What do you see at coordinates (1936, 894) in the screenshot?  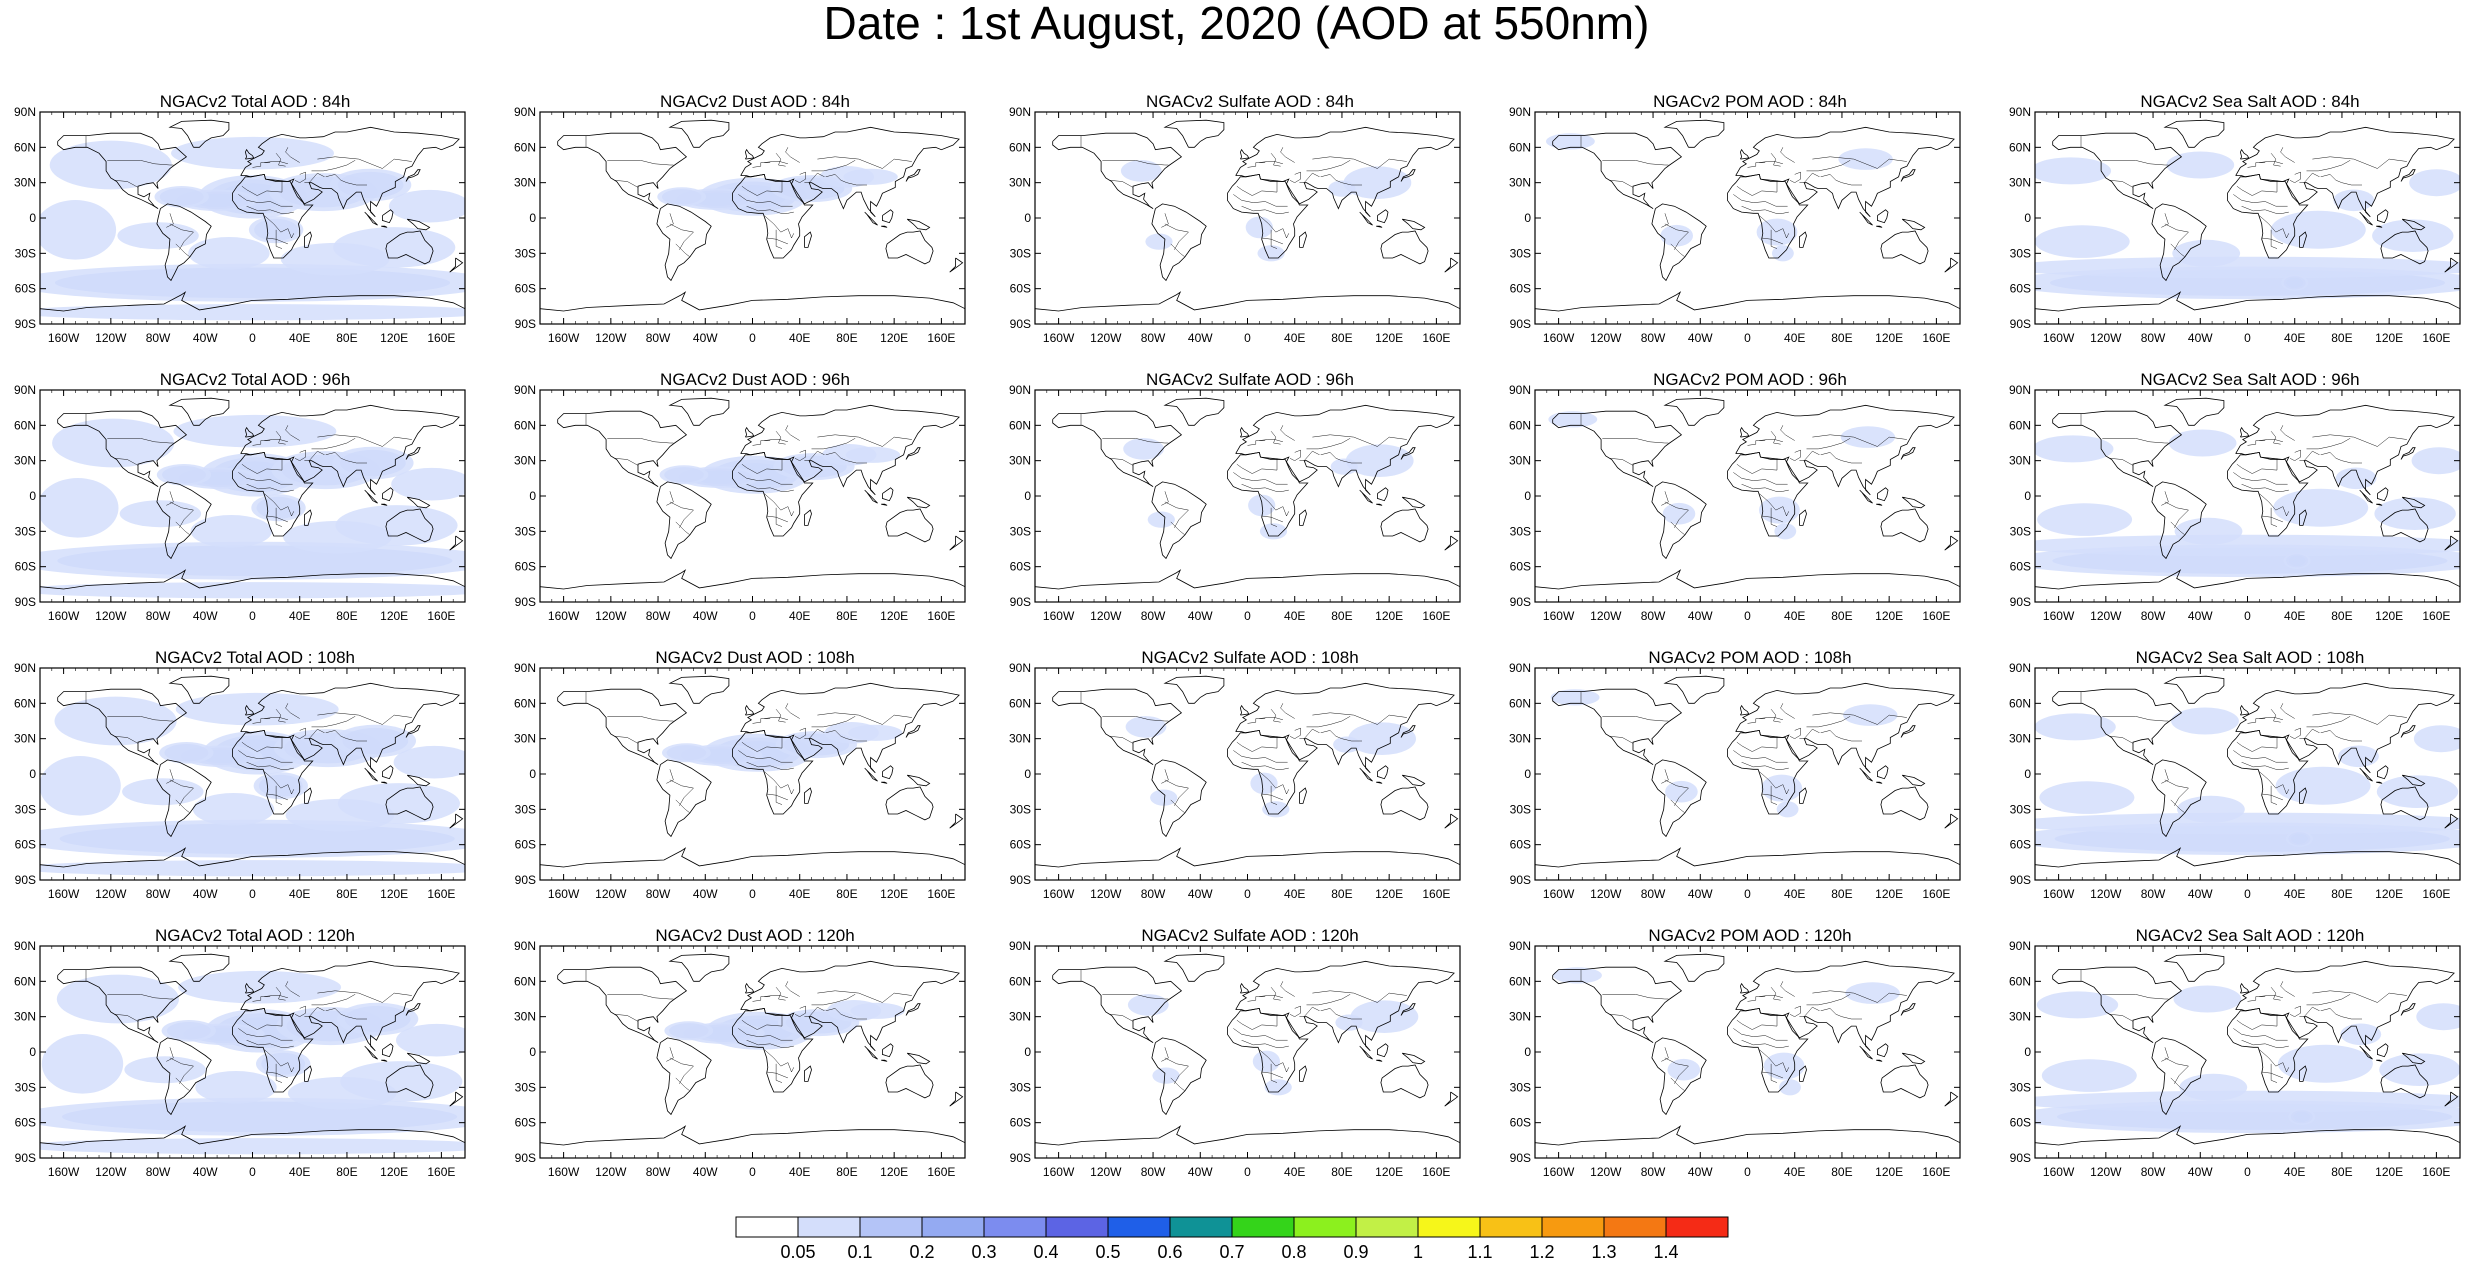 I see `lon-tick-label: 160E` at bounding box center [1936, 894].